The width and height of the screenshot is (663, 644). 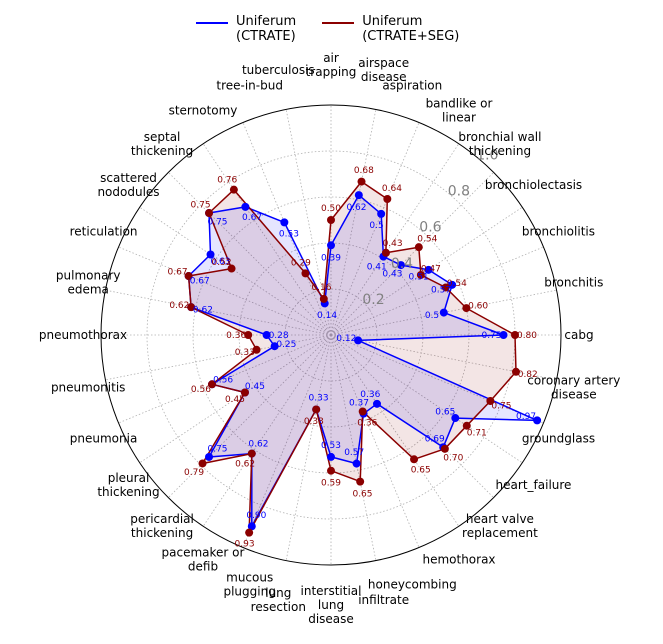 I want to click on category-label: hemothorax, so click(x=458, y=559).